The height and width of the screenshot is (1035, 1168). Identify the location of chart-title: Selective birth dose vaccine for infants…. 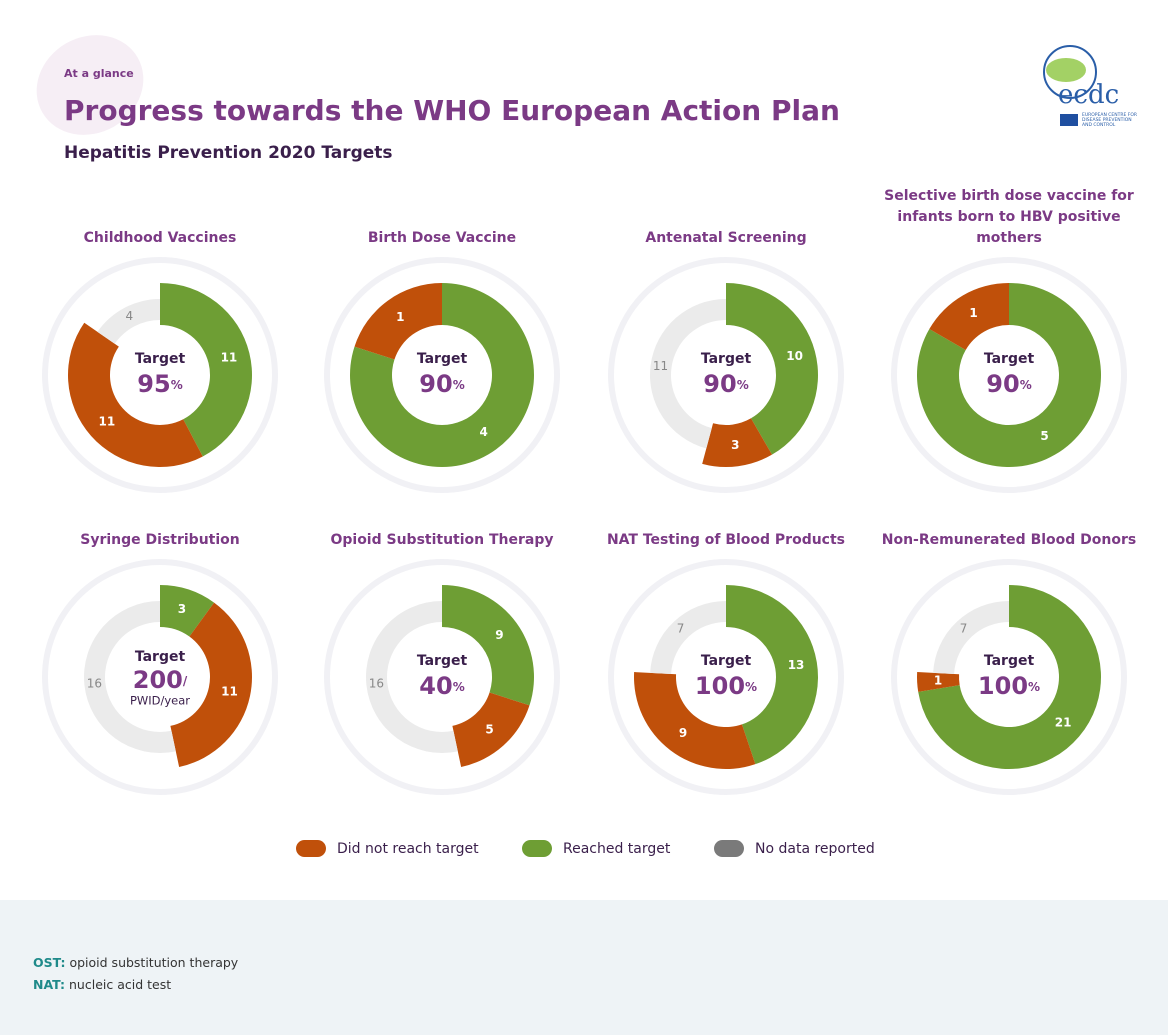
(1009, 217).